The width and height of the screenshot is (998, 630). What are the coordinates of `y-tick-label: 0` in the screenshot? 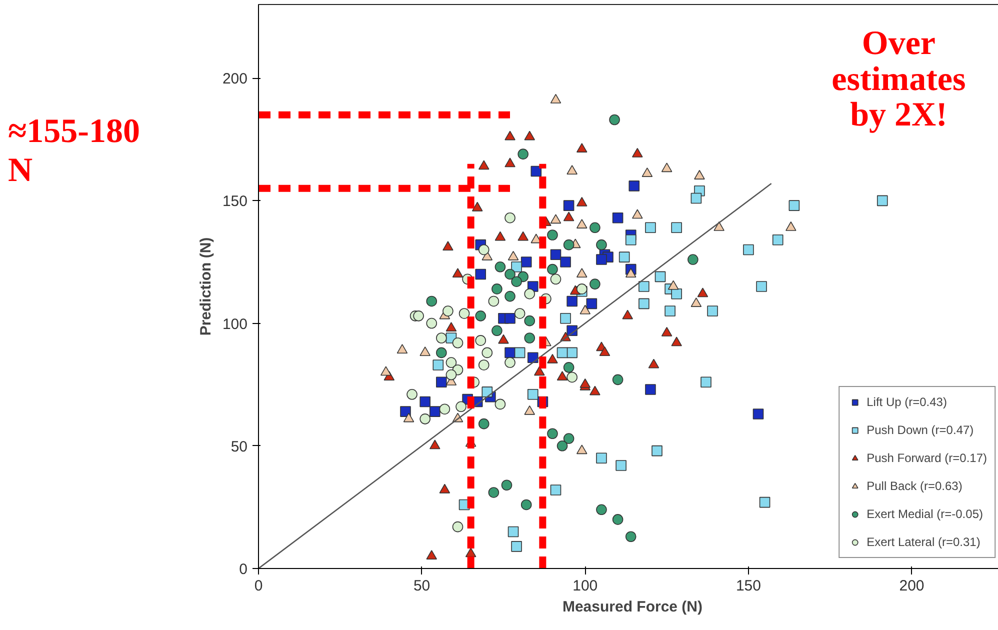 It's located at (243, 569).